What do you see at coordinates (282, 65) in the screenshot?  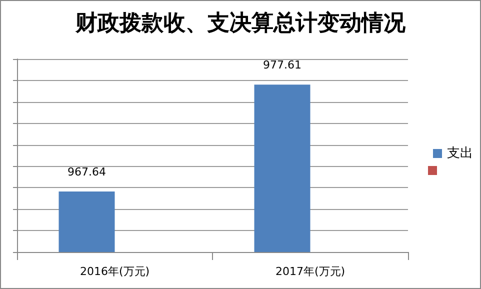 I see `data-label: 977.61` at bounding box center [282, 65].